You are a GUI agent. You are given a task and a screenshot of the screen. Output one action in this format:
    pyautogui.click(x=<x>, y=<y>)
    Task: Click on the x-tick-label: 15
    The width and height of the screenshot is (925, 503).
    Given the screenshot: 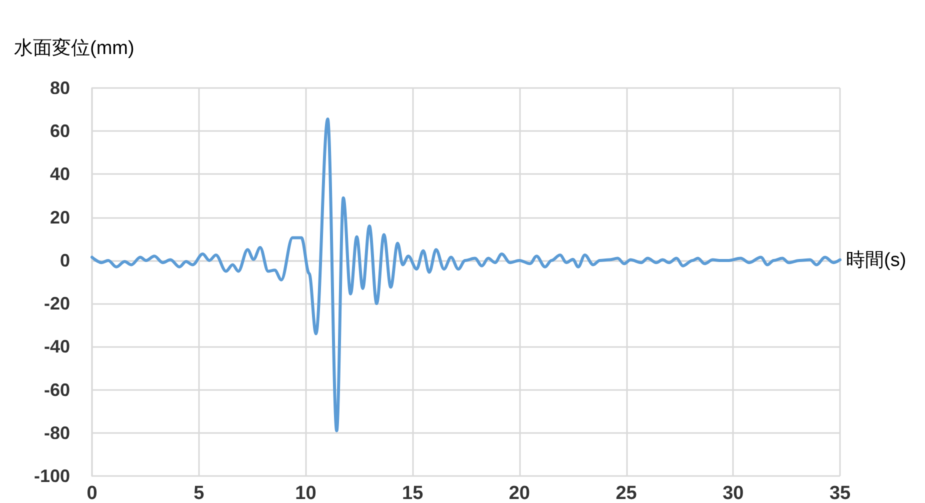 What is the action you would take?
    pyautogui.click(x=413, y=493)
    